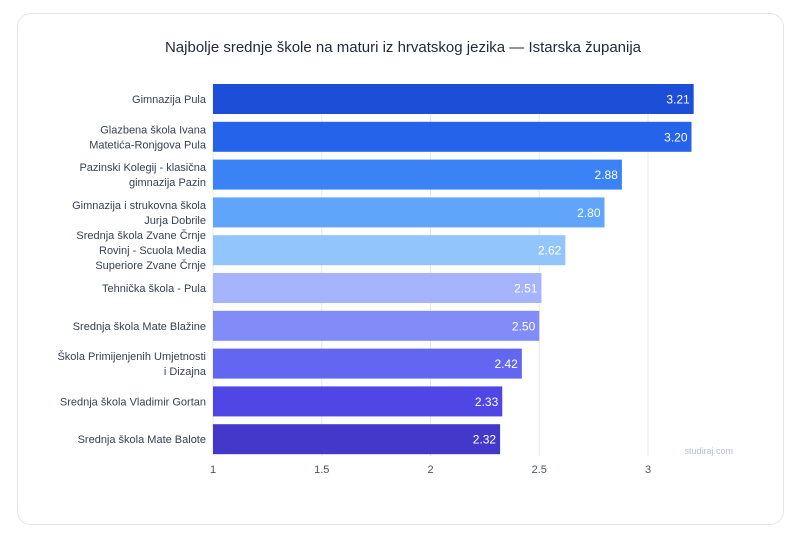  I want to click on bar-value-label: 3.20, so click(676, 137).